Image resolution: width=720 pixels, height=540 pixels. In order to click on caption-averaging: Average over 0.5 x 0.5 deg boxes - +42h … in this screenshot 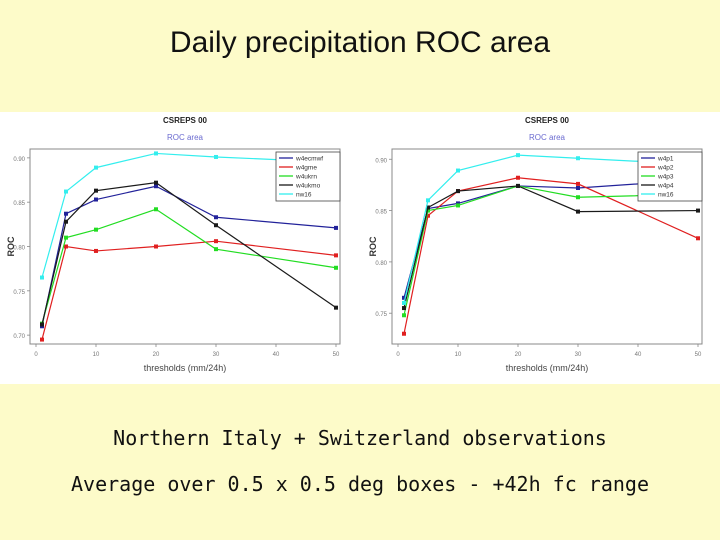, I will do `click(360, 484)`.